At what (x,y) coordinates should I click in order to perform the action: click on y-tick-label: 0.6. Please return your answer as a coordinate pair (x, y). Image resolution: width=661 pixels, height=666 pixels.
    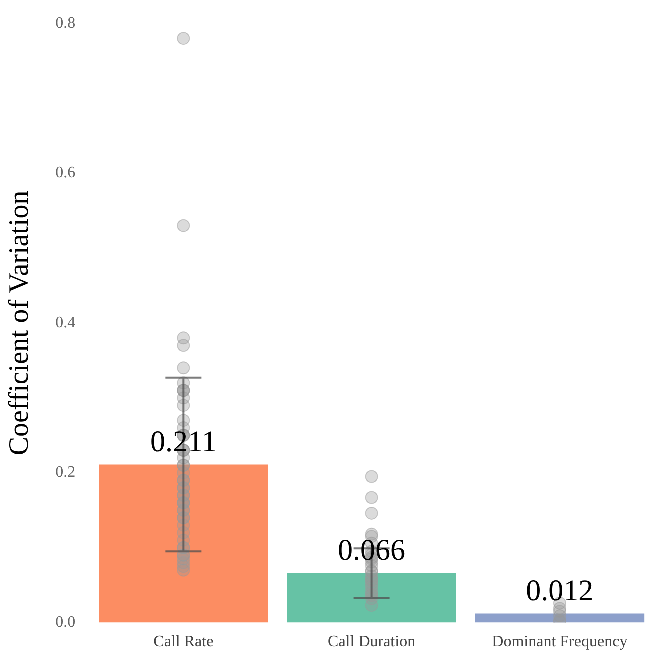
    Looking at the image, I should click on (66, 173).